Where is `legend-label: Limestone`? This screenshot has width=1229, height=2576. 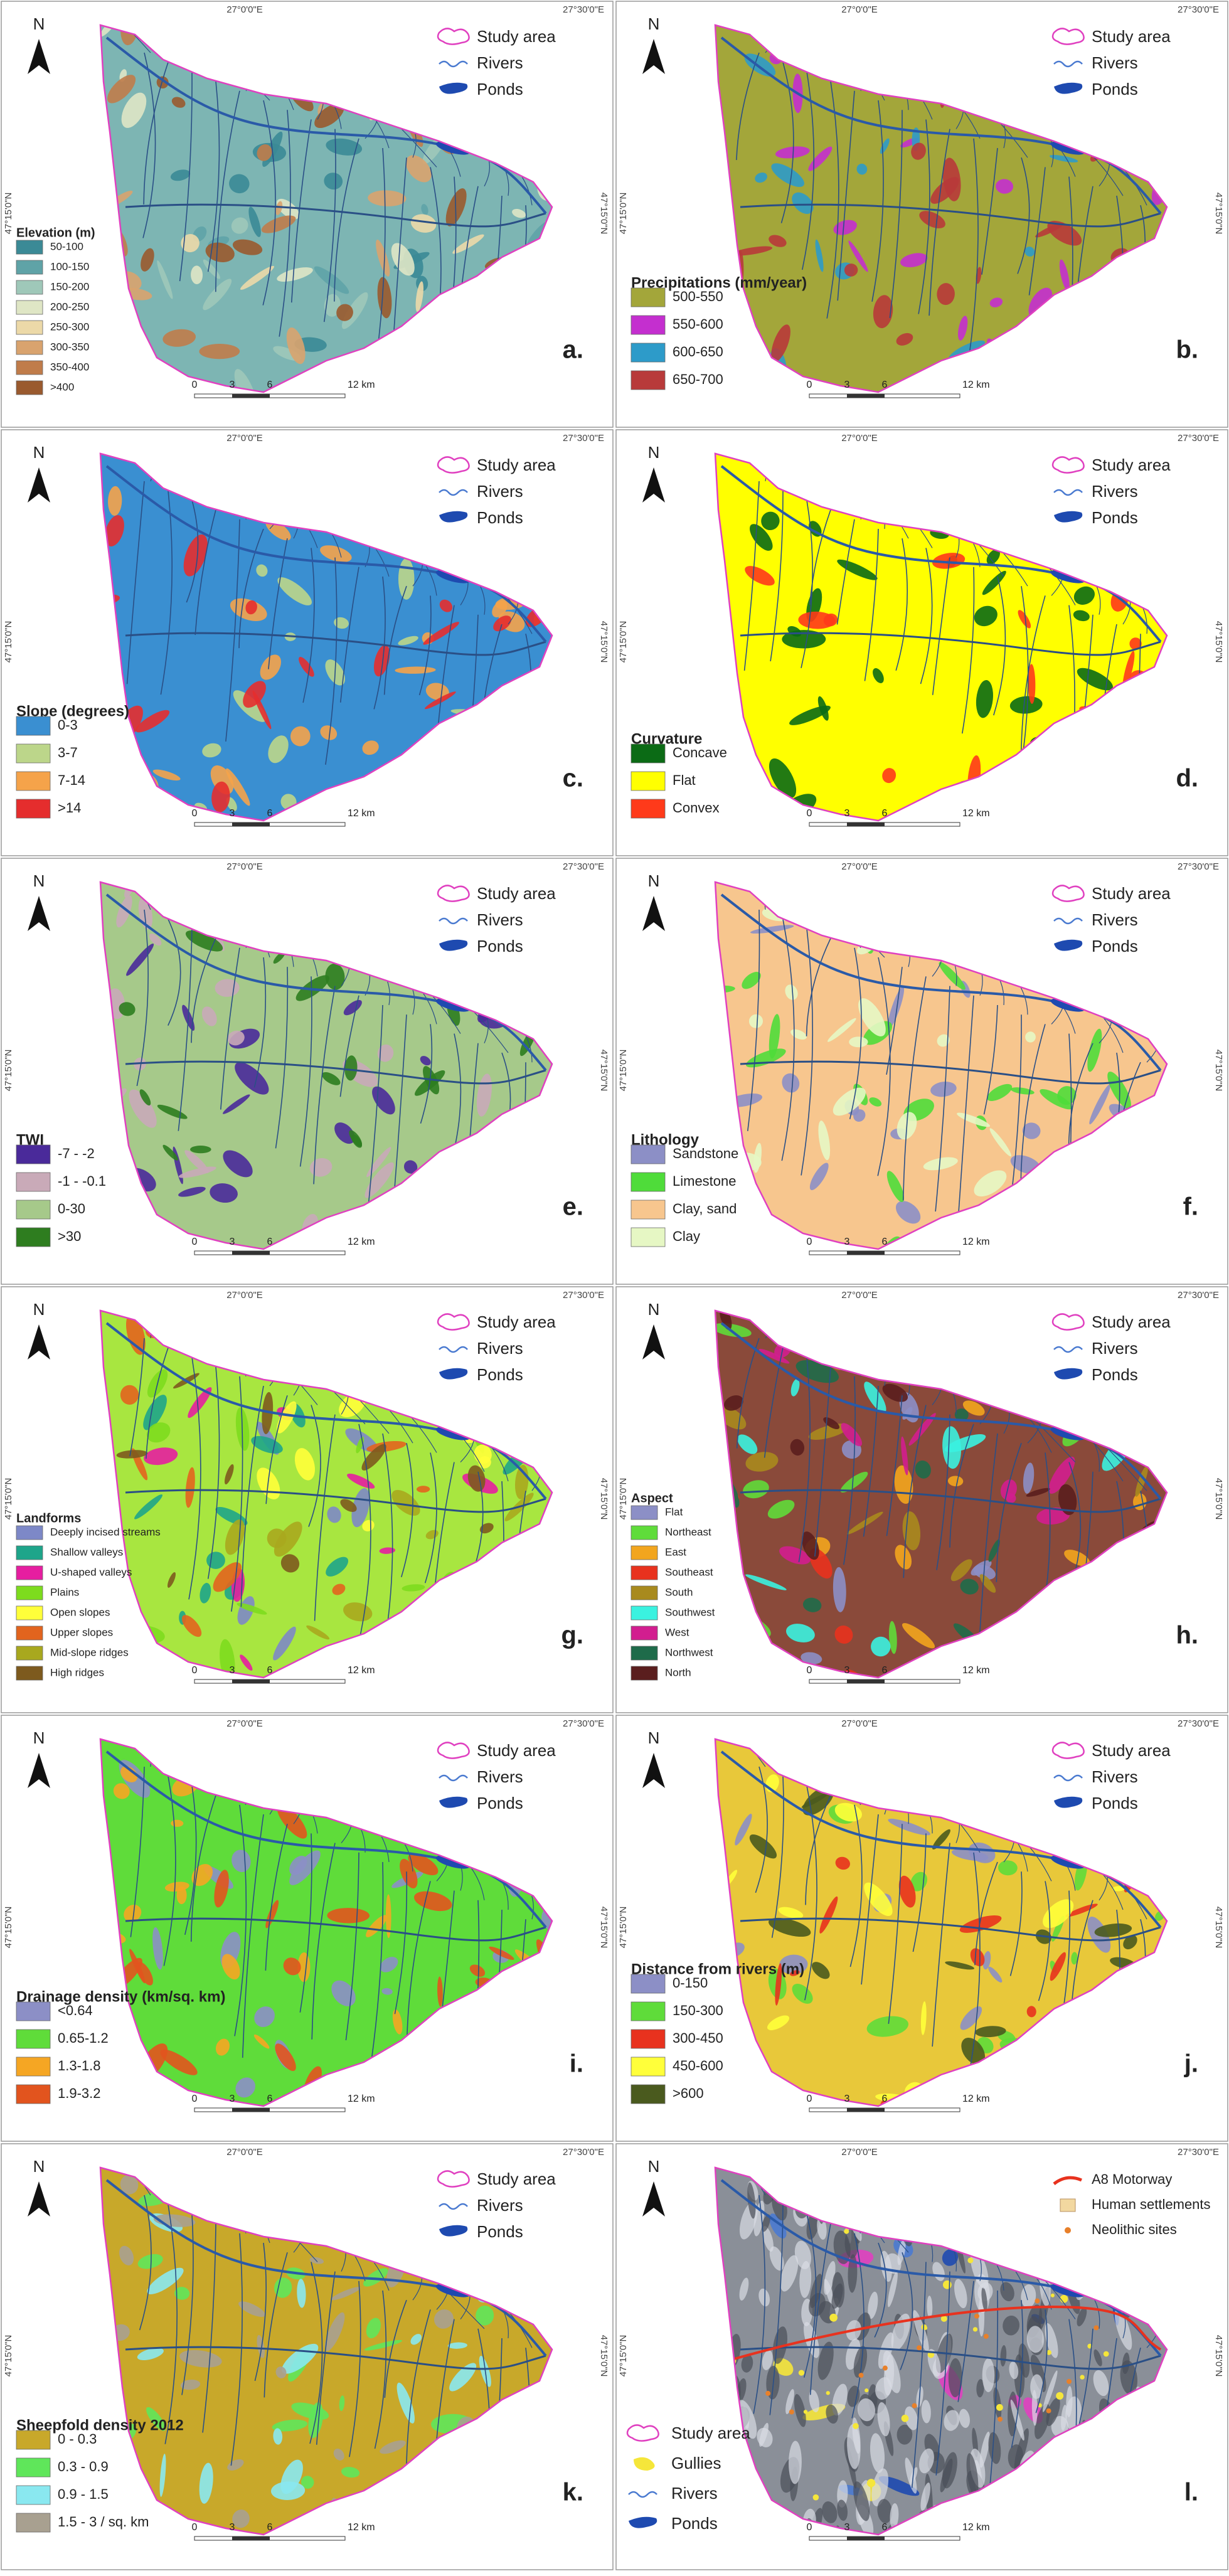
legend-label: Limestone is located at coordinates (705, 1181).